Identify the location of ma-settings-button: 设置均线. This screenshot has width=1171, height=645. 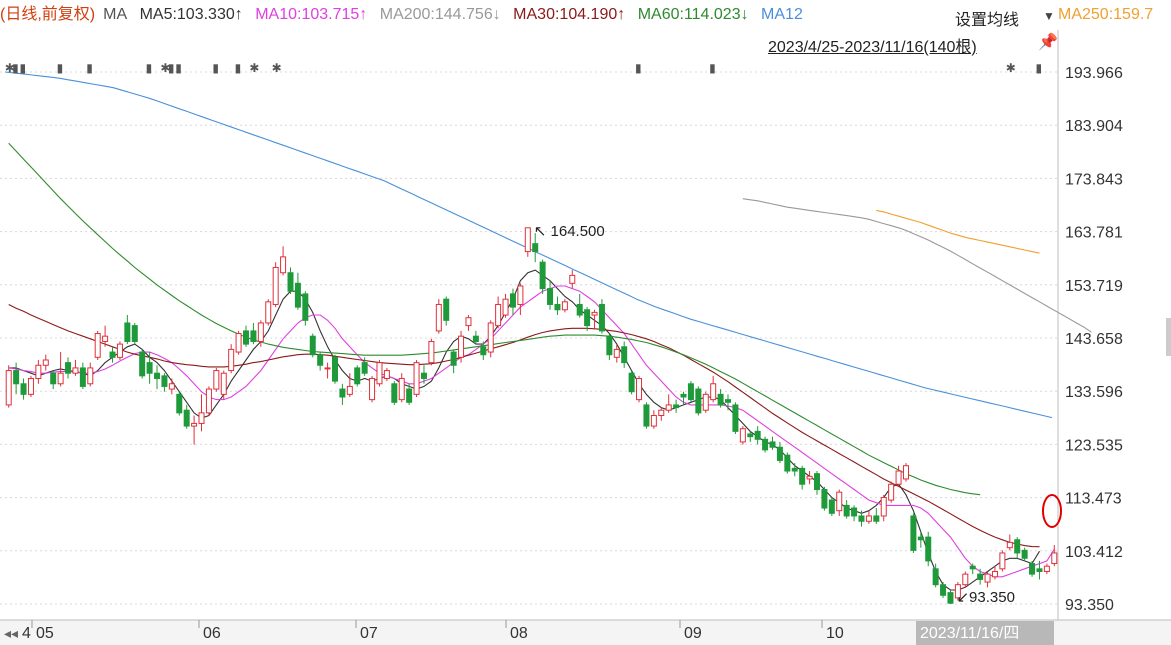
(987, 18).